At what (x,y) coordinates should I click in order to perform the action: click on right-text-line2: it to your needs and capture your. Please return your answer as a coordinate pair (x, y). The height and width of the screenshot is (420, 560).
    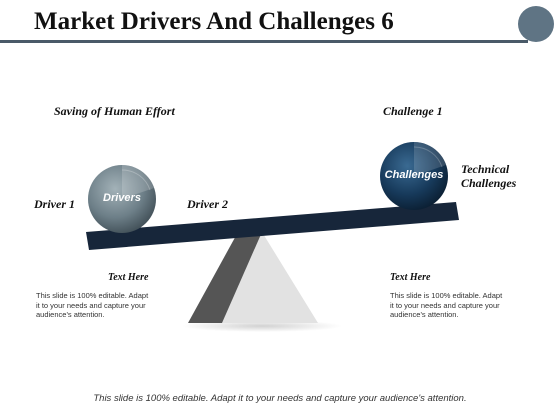
    Looking at the image, I should click on (445, 305).